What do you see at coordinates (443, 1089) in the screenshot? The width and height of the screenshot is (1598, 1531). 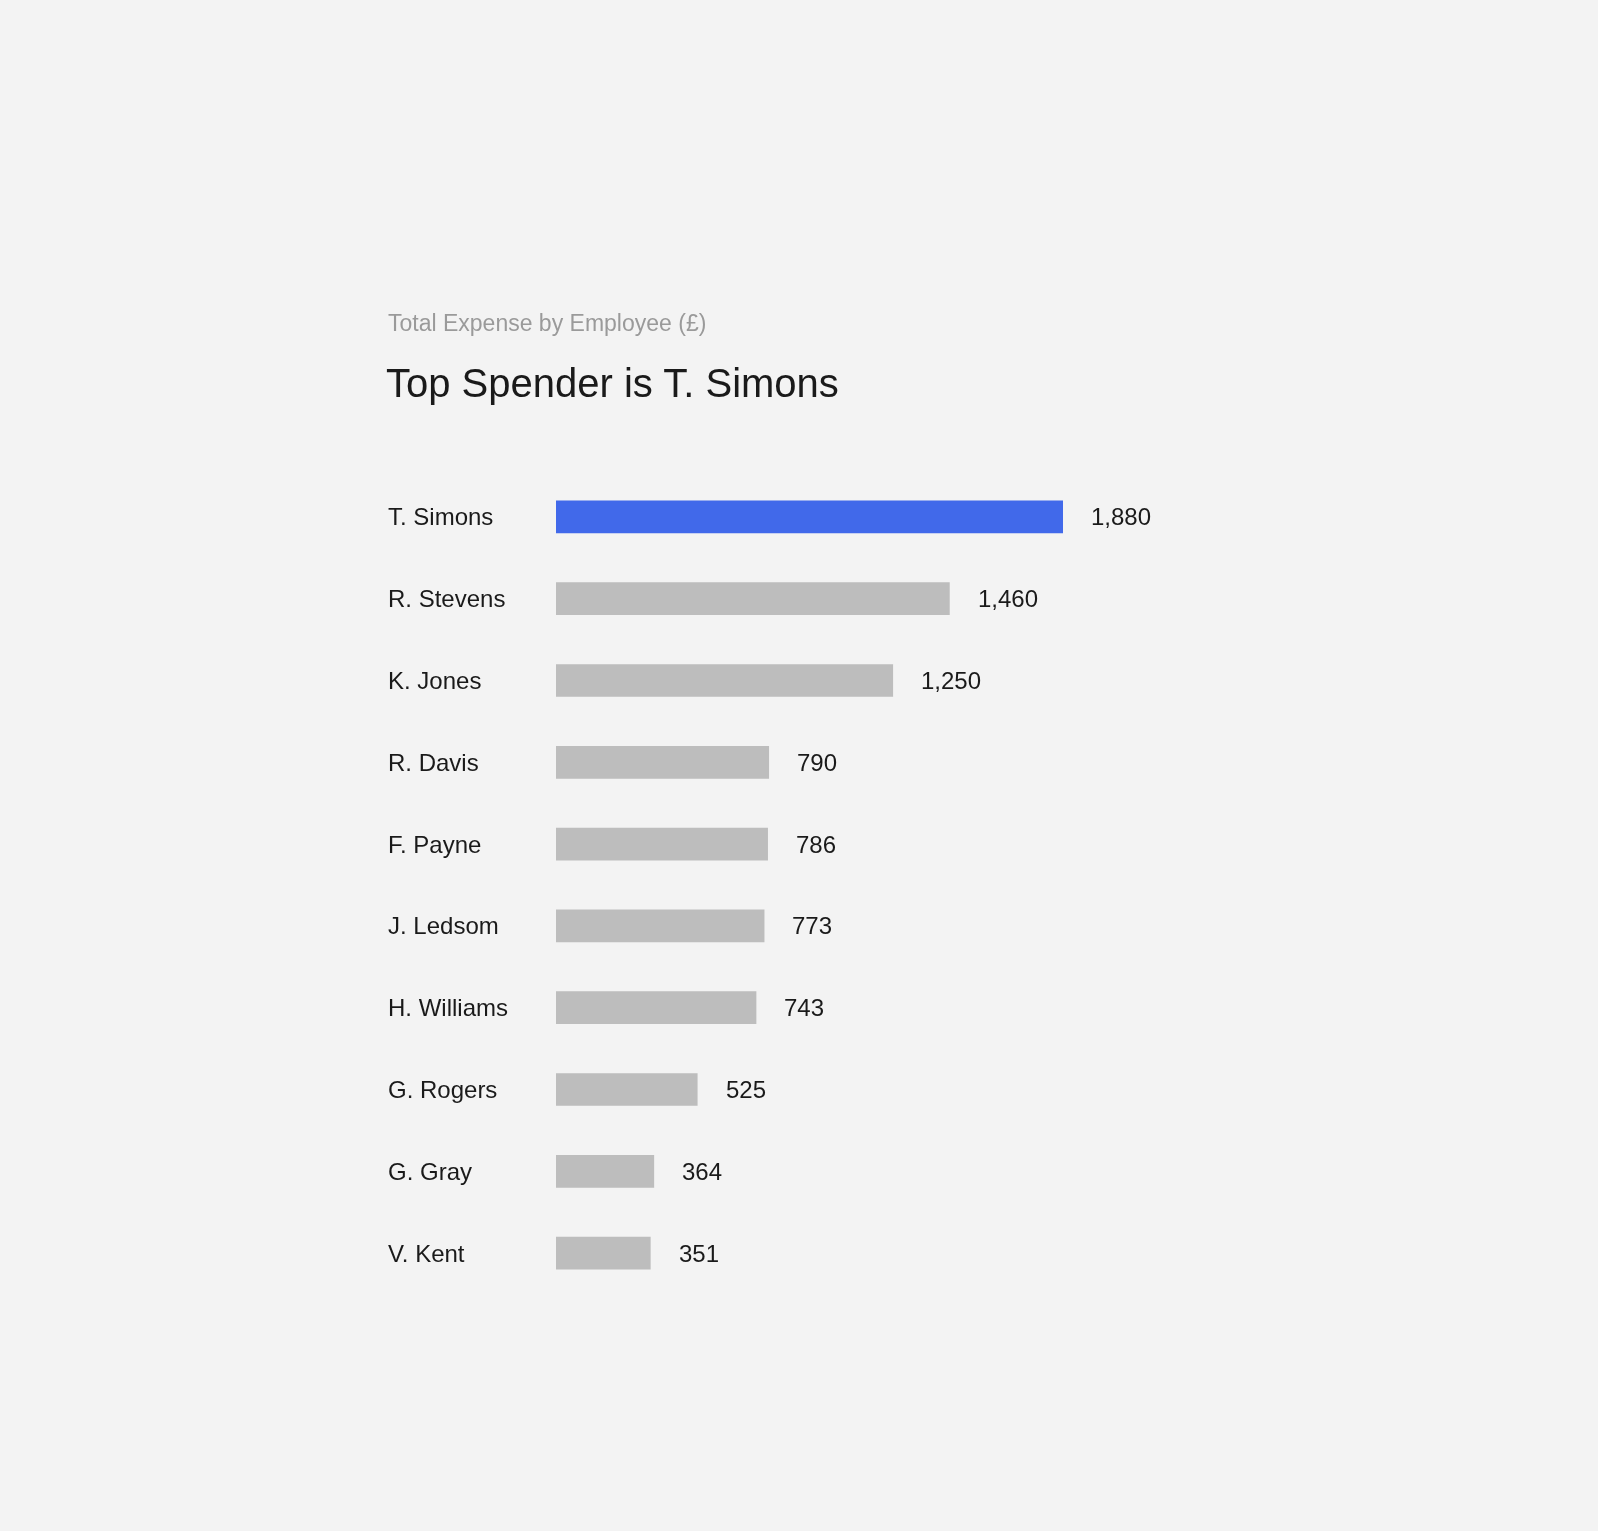 I see `y-tick-label: G. Rogers` at bounding box center [443, 1089].